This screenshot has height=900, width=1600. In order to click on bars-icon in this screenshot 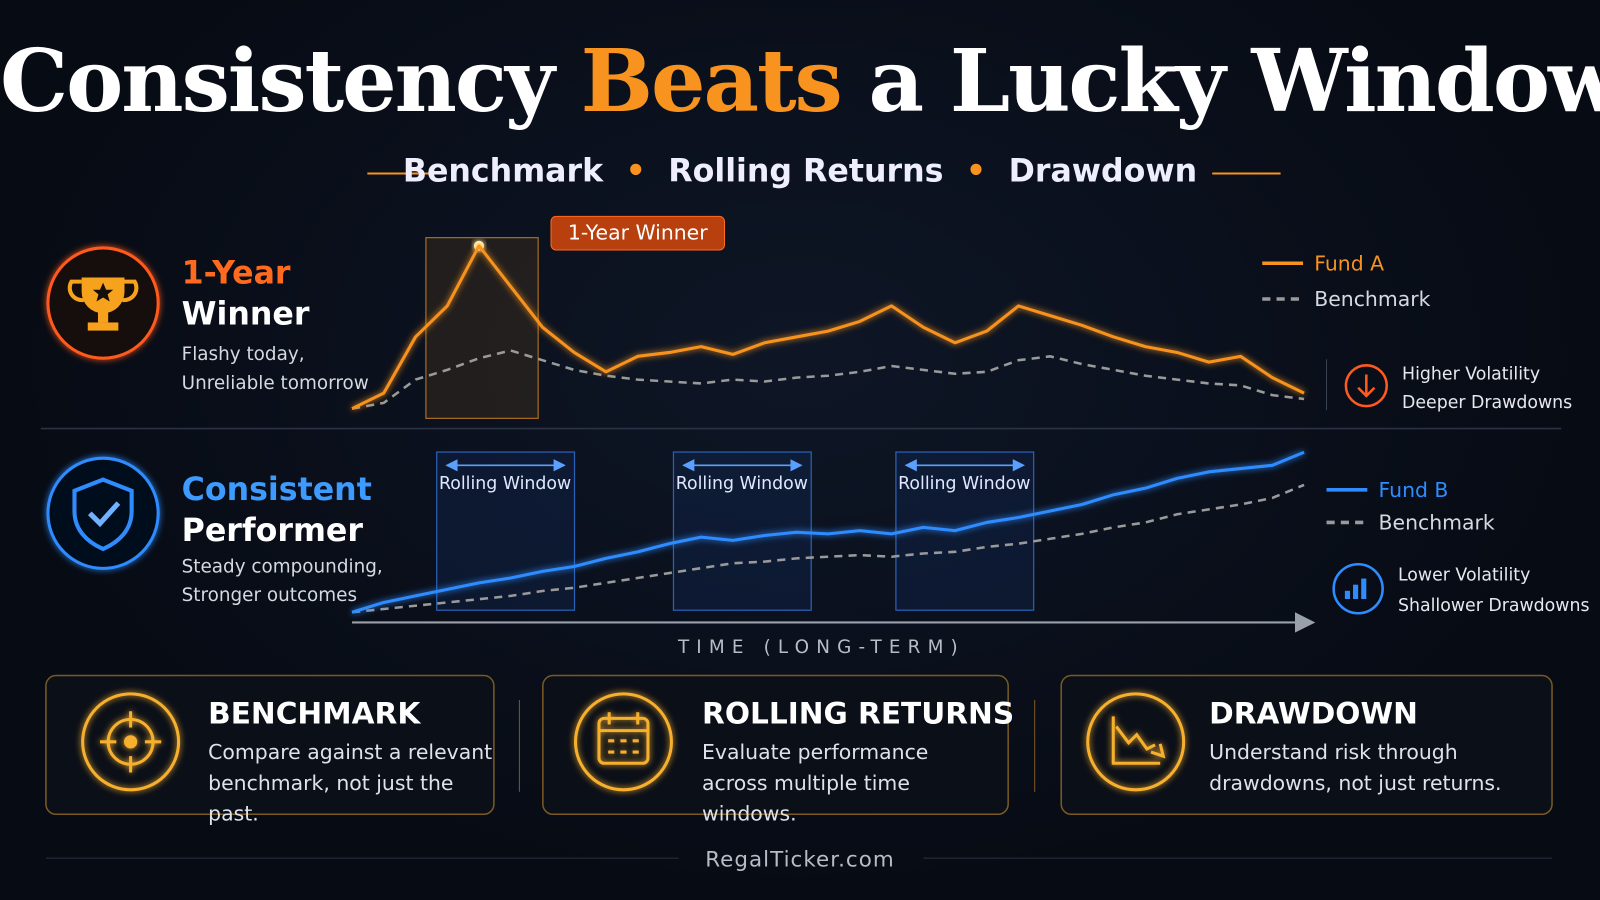, I will do `click(1358, 589)`.